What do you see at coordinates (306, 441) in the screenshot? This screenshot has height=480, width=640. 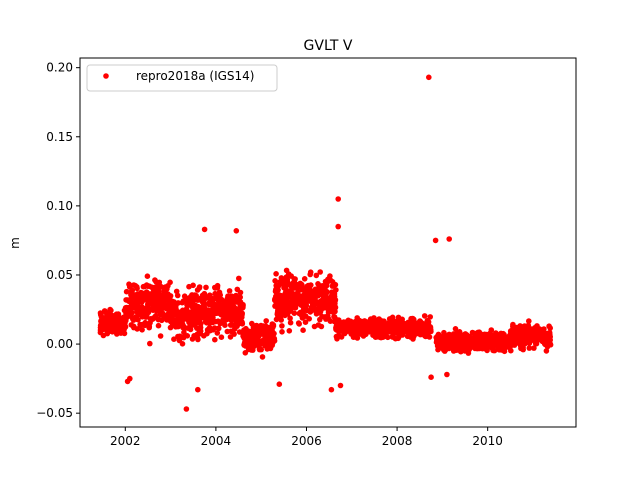 I see `x-tick-label: 2006` at bounding box center [306, 441].